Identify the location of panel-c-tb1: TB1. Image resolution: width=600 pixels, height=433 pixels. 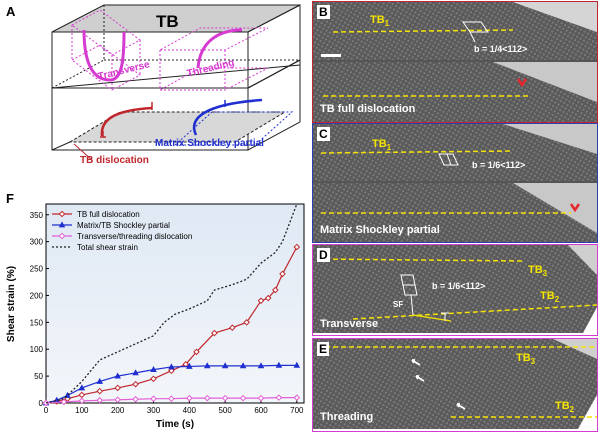
(381, 145).